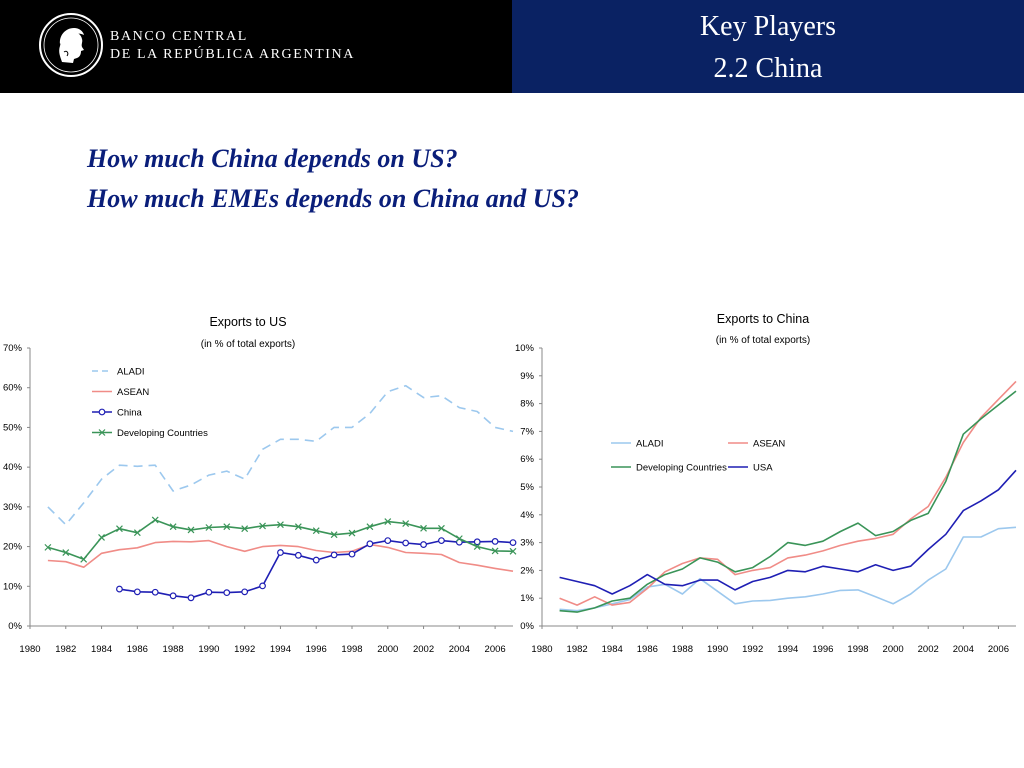  I want to click on china-series-aladi-line, so click(788, 569).